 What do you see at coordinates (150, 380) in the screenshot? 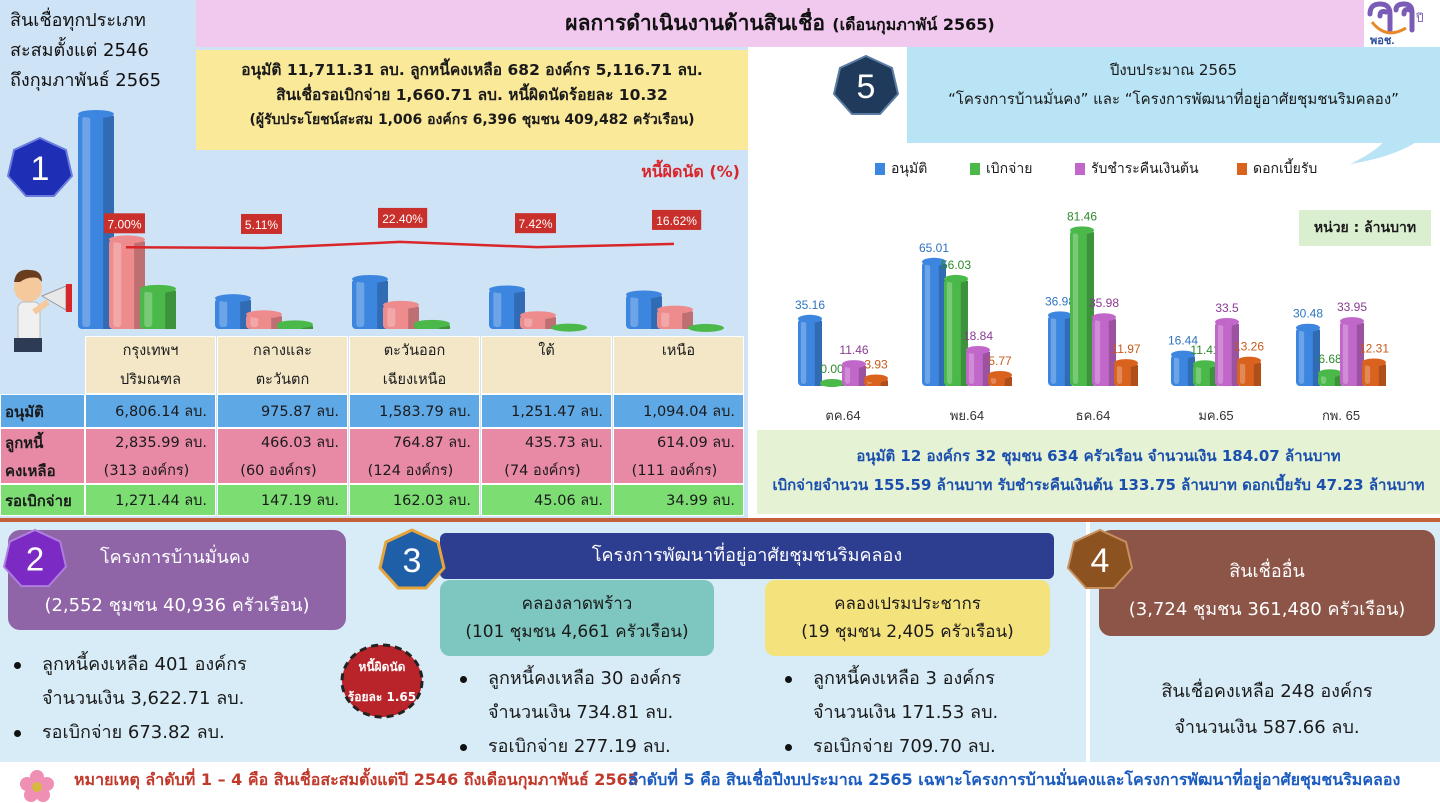
I see `table-header-line2: ปริมณฑล` at bounding box center [150, 380].